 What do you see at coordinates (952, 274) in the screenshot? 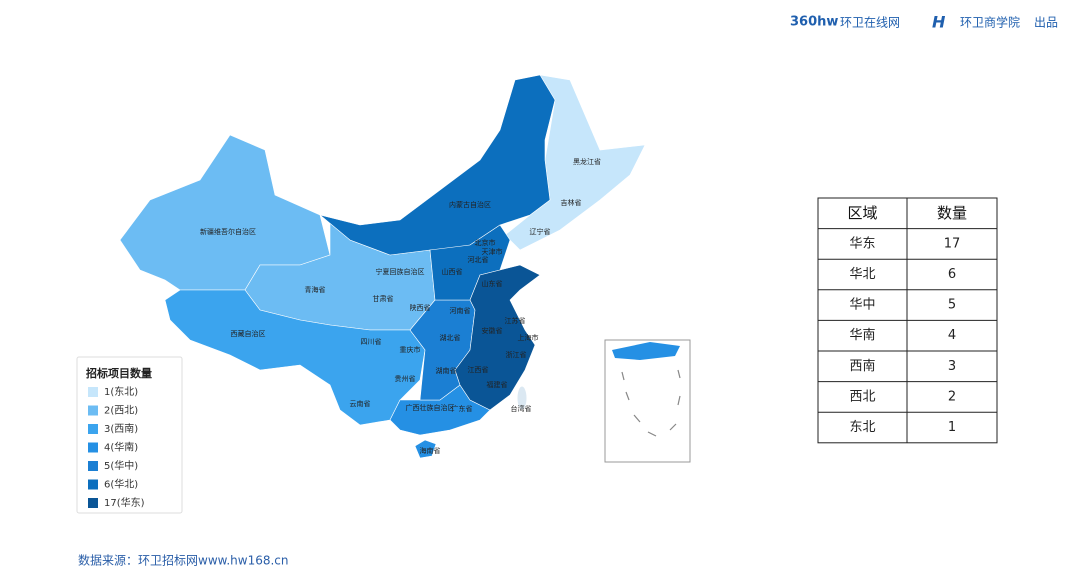
I see `table-cell: 6` at bounding box center [952, 274].